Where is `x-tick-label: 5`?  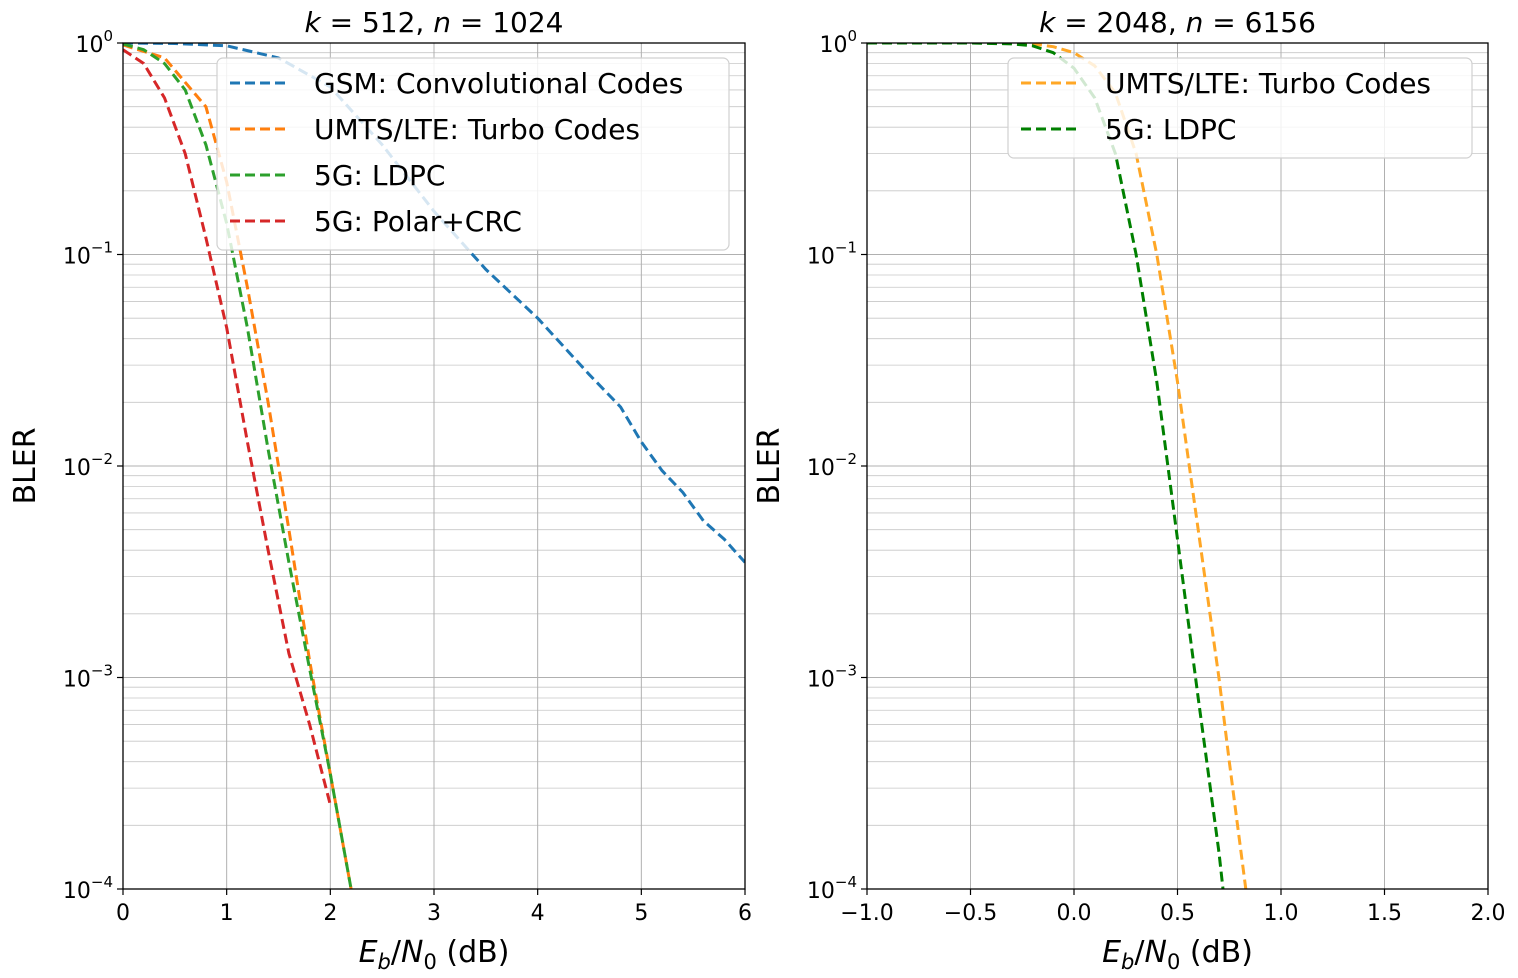
x-tick-label: 5 is located at coordinates (641, 913).